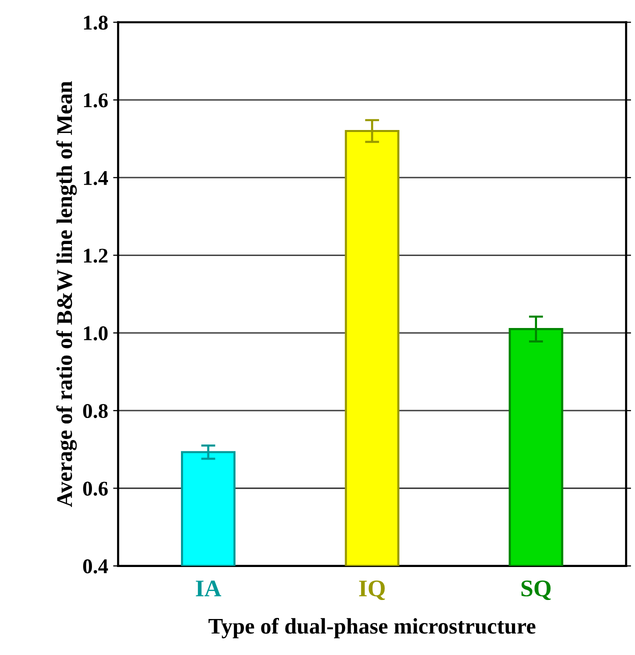 This screenshot has height=655, width=635. I want to click on y-tick-label: 1.2, so click(96, 255).